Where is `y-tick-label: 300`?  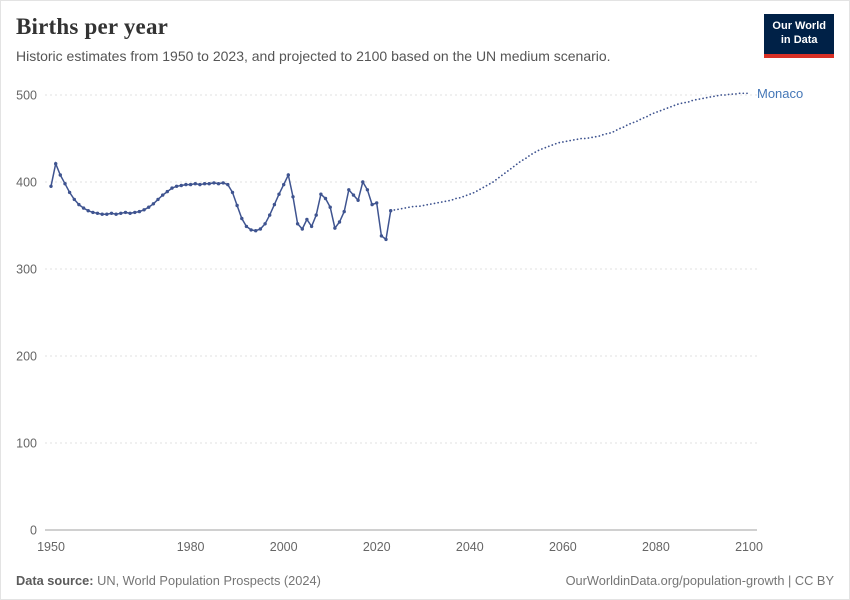
y-tick-label: 300 is located at coordinates (26, 270).